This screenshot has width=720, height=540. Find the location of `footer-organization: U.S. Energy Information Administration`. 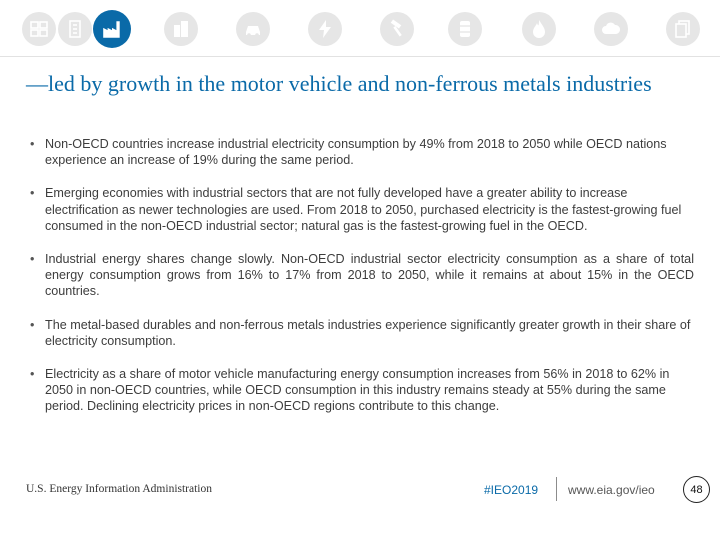

footer-organization: U.S. Energy Information Administration is located at coordinates (119, 489).